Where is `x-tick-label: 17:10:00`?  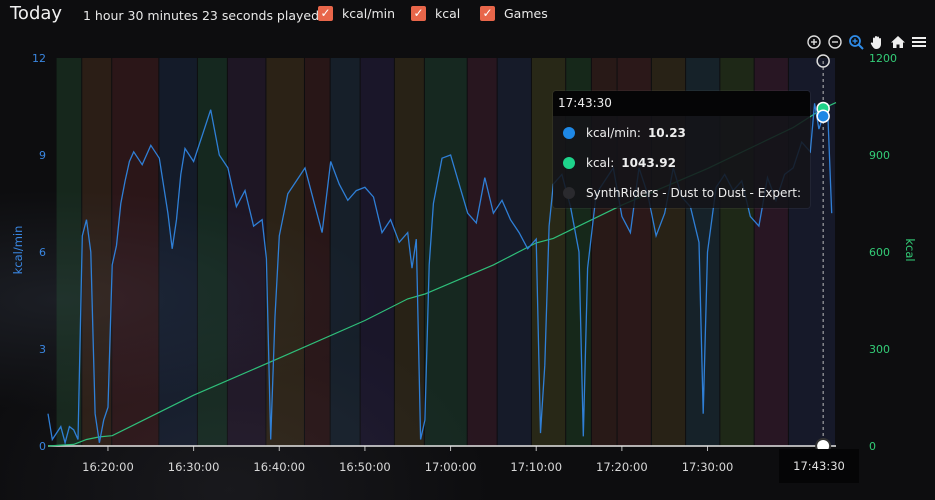
x-tick-label: 17:10:00 is located at coordinates (536, 467).